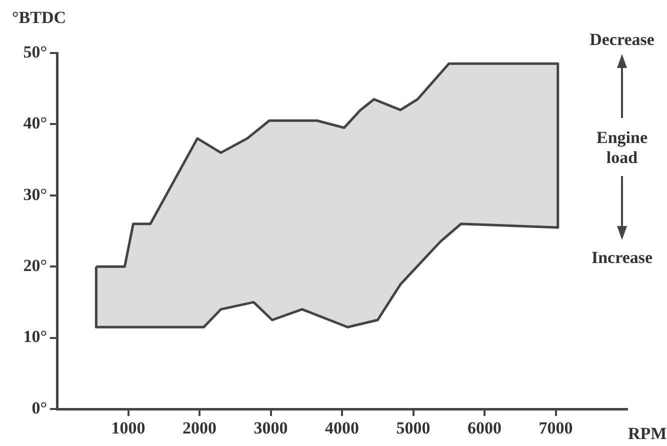 This screenshot has height=446, width=667. I want to click on x-tick-label: 7000, so click(555, 428).